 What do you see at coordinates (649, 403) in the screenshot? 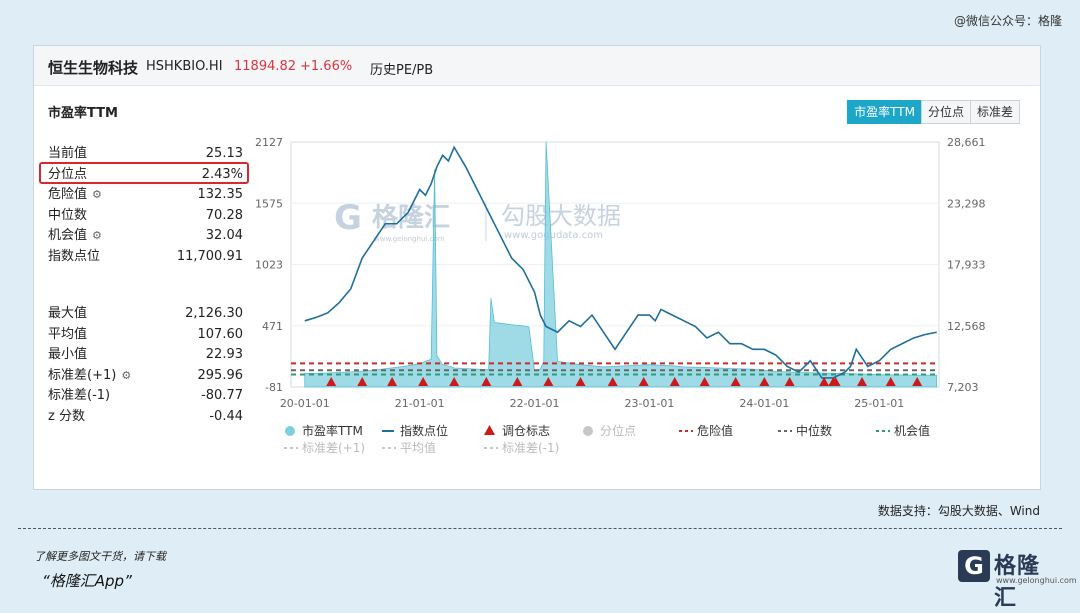
I see `x-tick-label: 23-01-01` at bounding box center [649, 403].